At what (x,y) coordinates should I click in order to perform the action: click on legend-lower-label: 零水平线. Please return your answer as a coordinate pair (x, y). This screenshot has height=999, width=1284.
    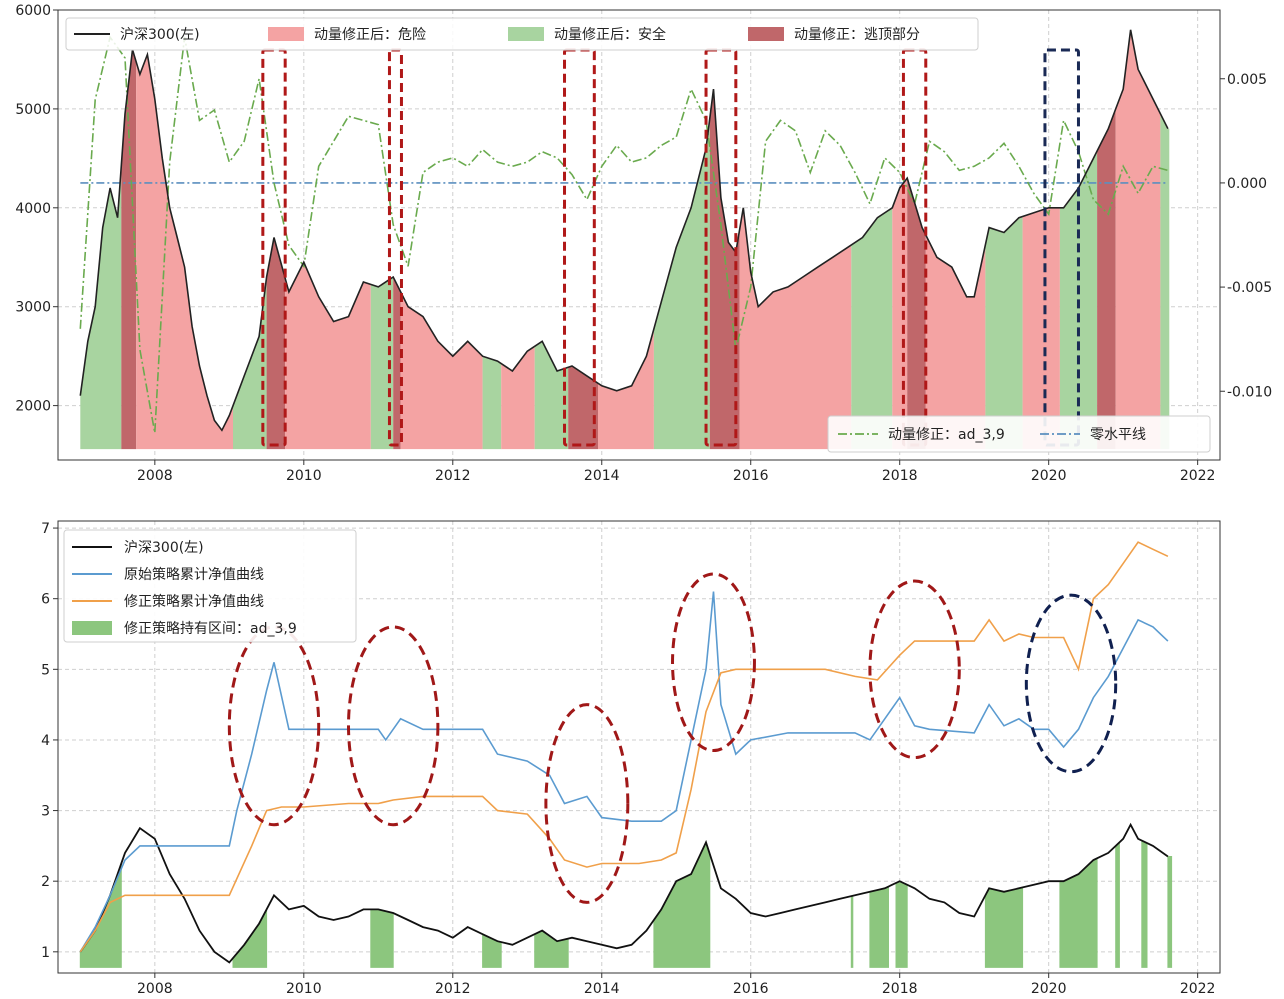
    Looking at the image, I should click on (1118, 435).